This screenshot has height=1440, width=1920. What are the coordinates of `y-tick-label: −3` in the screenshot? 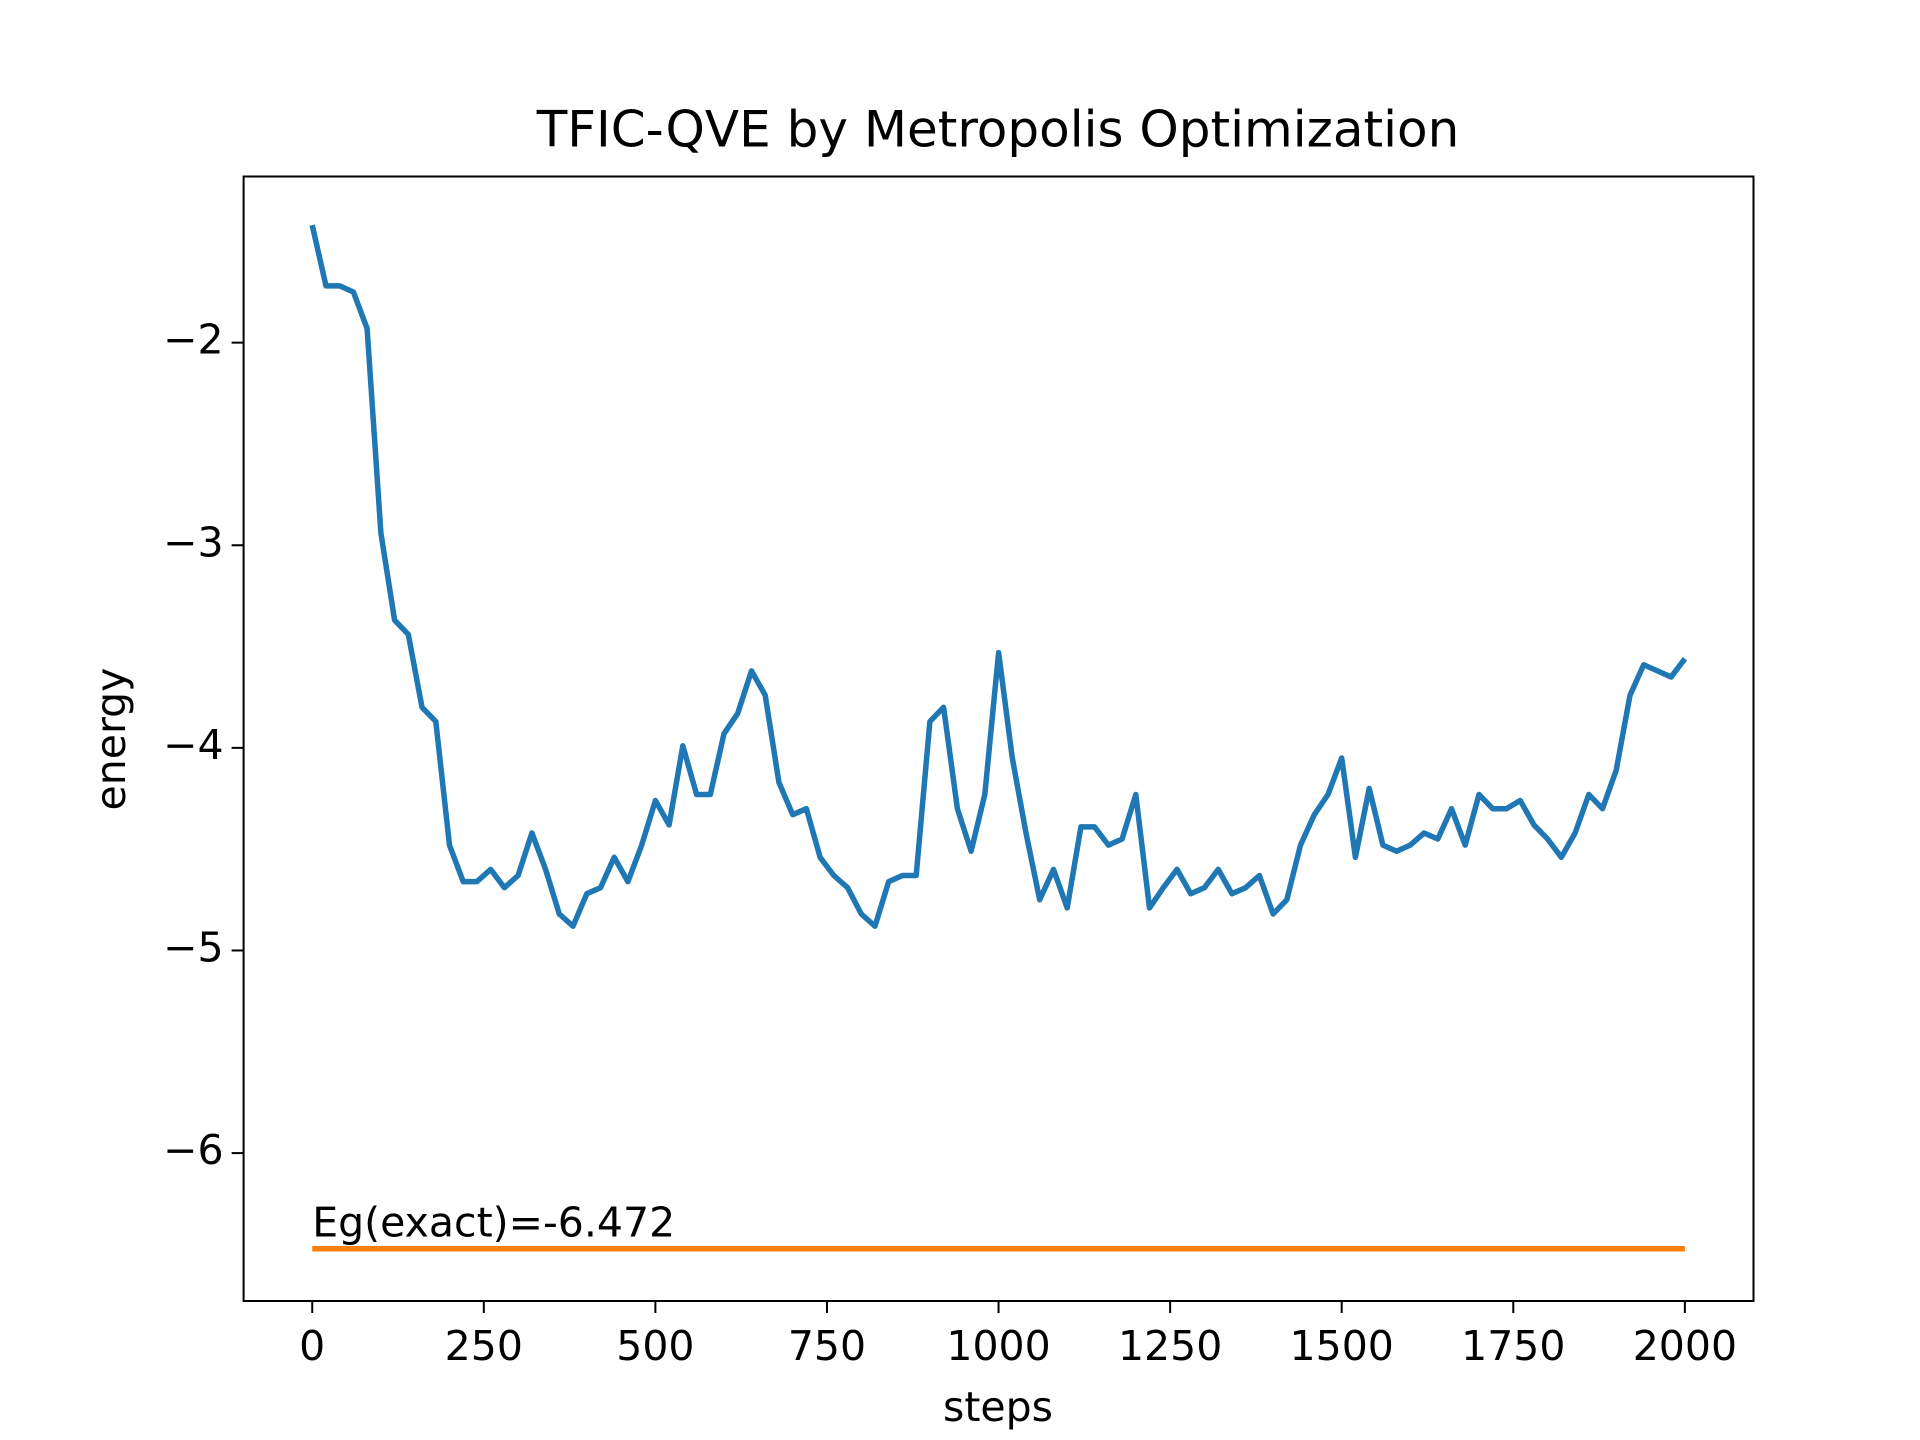 It's located at (193, 542).